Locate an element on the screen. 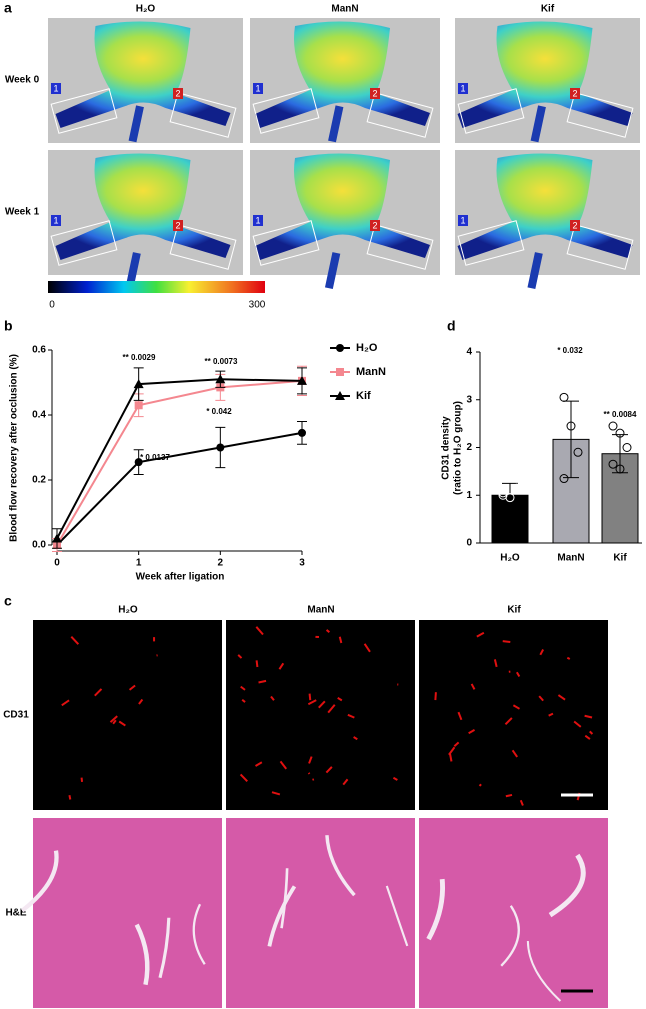 Image resolution: width=646 pixels, height=1009 pixels. x-tick-label: ManN is located at coordinates (570, 558).